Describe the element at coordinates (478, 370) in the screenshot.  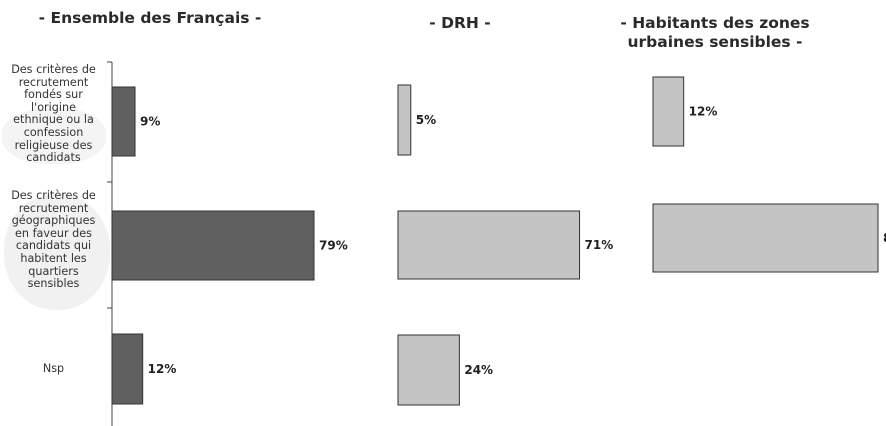
I see `data-label: 24%` at that location.